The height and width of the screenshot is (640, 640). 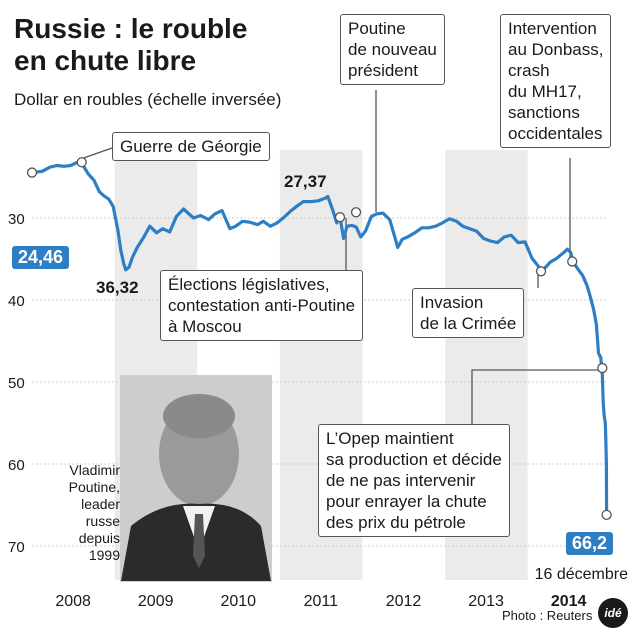 I want to click on data-label-low-2009: 36,32, so click(x=117, y=287).